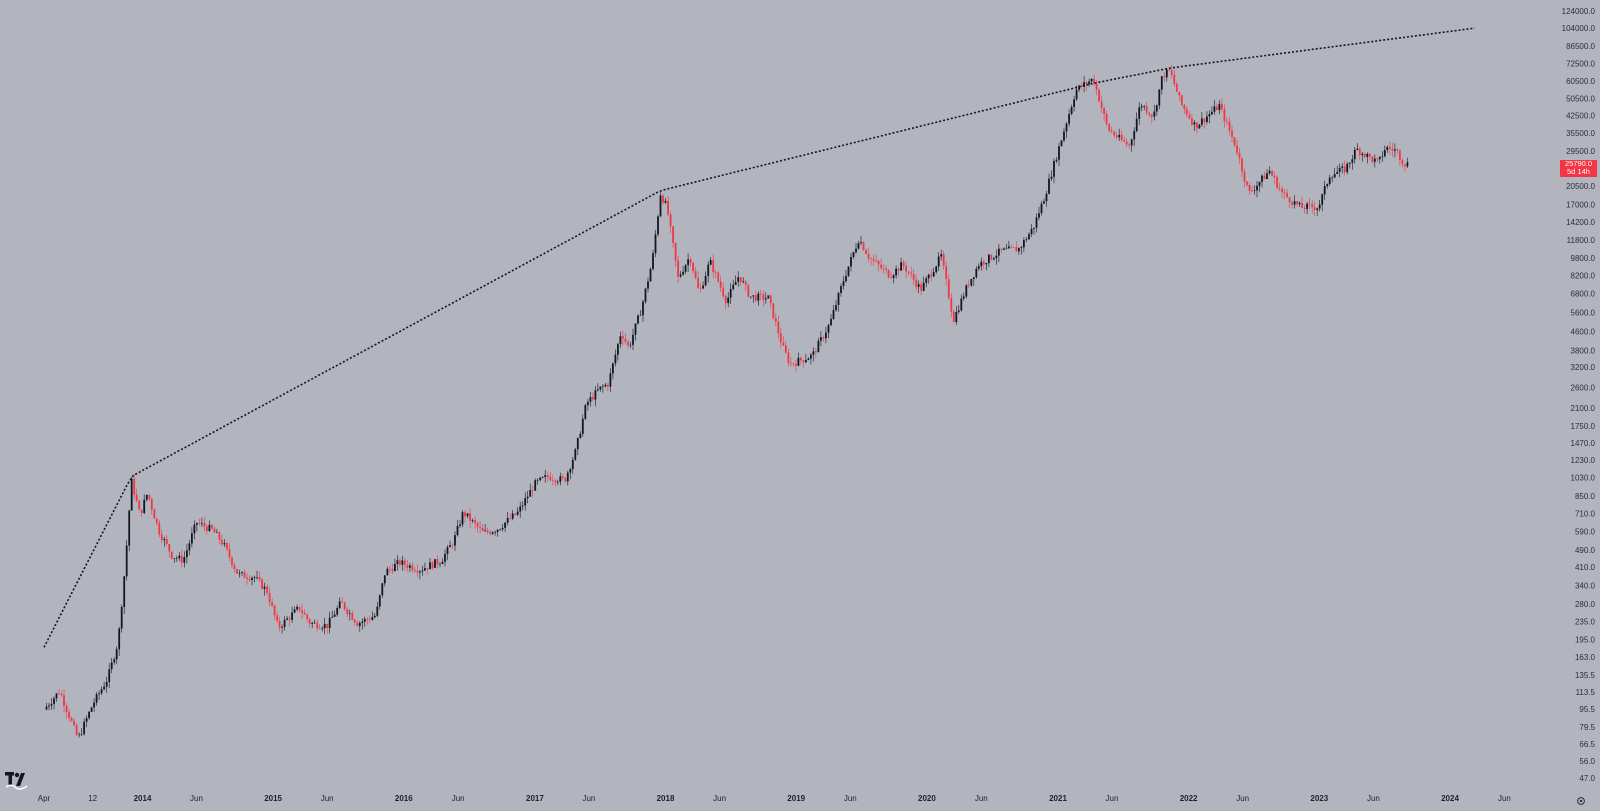  Describe the element at coordinates (404, 798) in the screenshot. I see `x-tick-label: 2016` at that location.